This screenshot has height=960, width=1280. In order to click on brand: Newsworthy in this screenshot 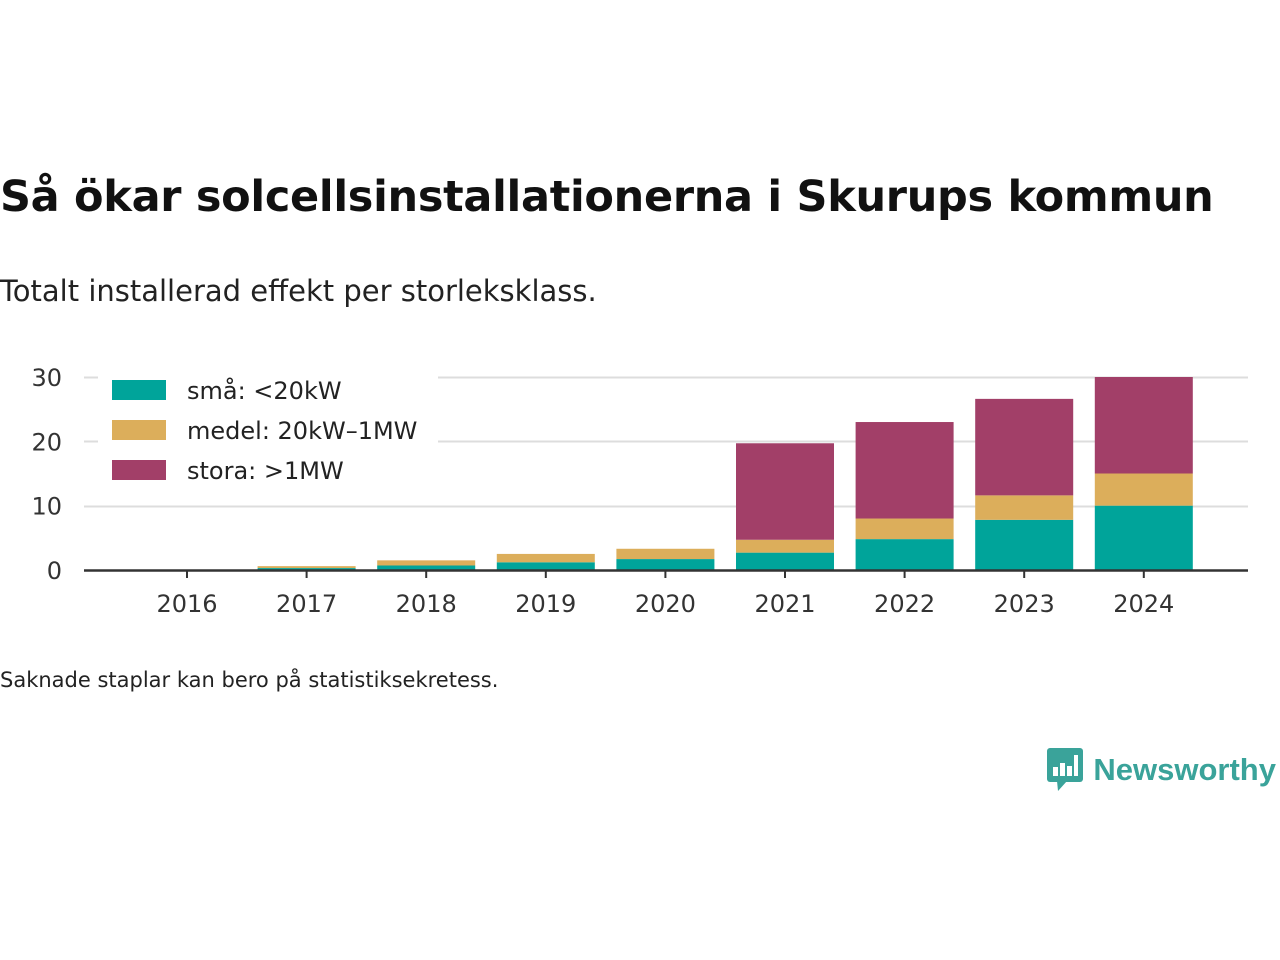, I will do `click(1161, 770)`.